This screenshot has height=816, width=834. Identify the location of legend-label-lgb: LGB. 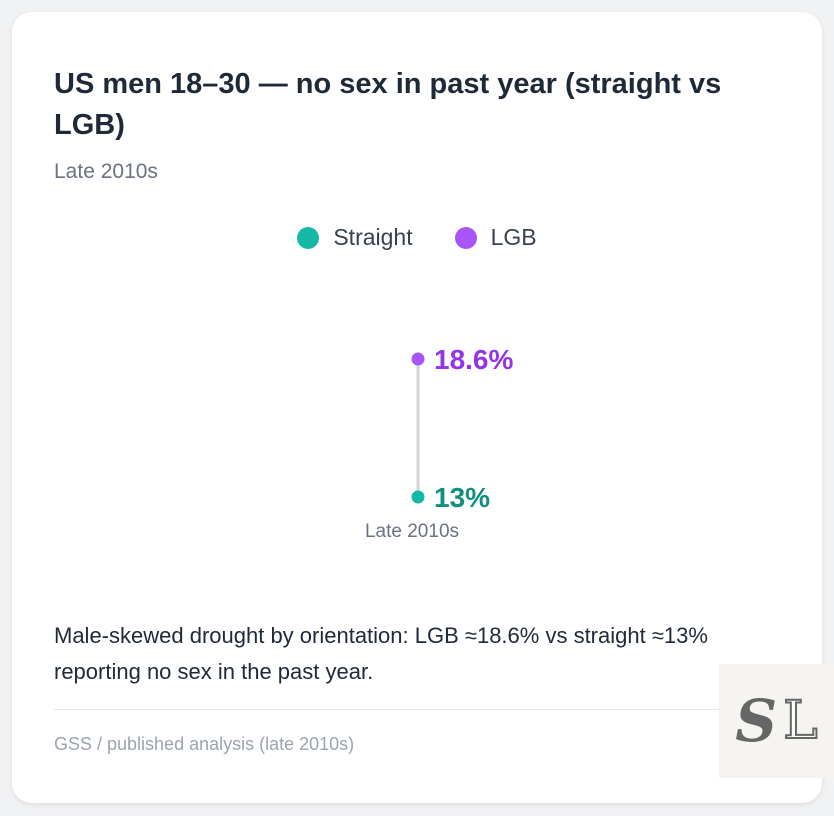
(513, 237).